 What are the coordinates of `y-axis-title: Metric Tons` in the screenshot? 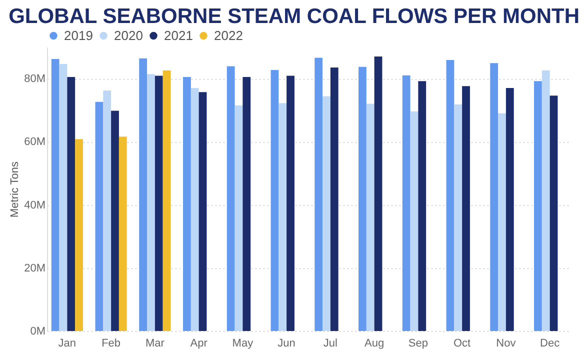 It's located at (15, 189).